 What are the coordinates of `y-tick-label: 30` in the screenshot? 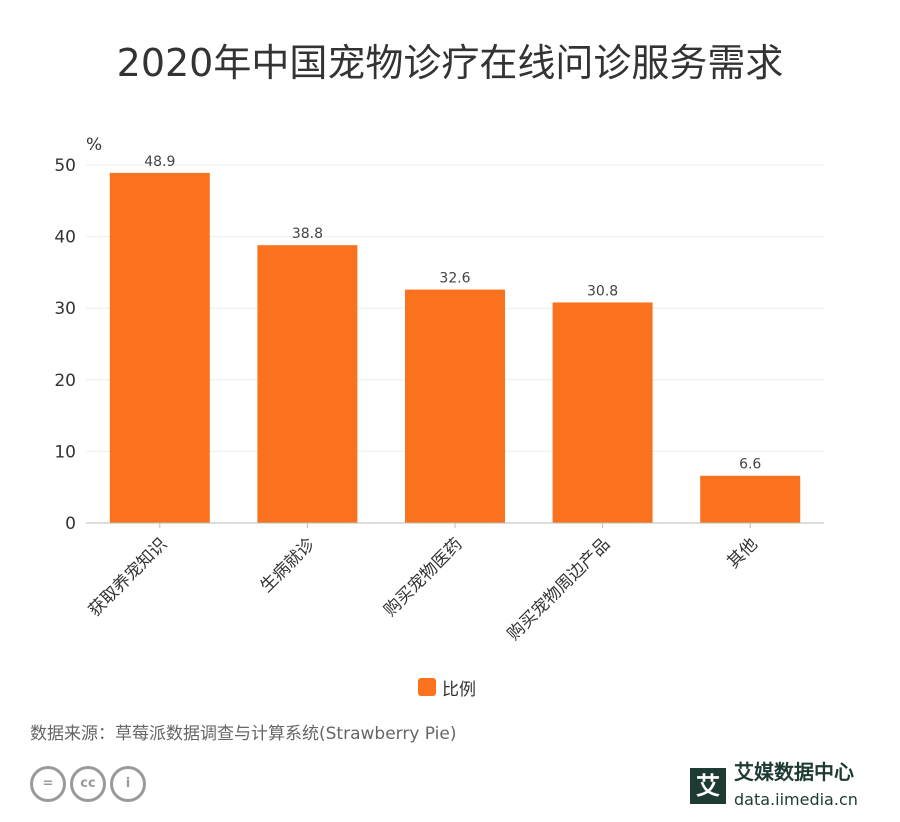 It's located at (65, 309).